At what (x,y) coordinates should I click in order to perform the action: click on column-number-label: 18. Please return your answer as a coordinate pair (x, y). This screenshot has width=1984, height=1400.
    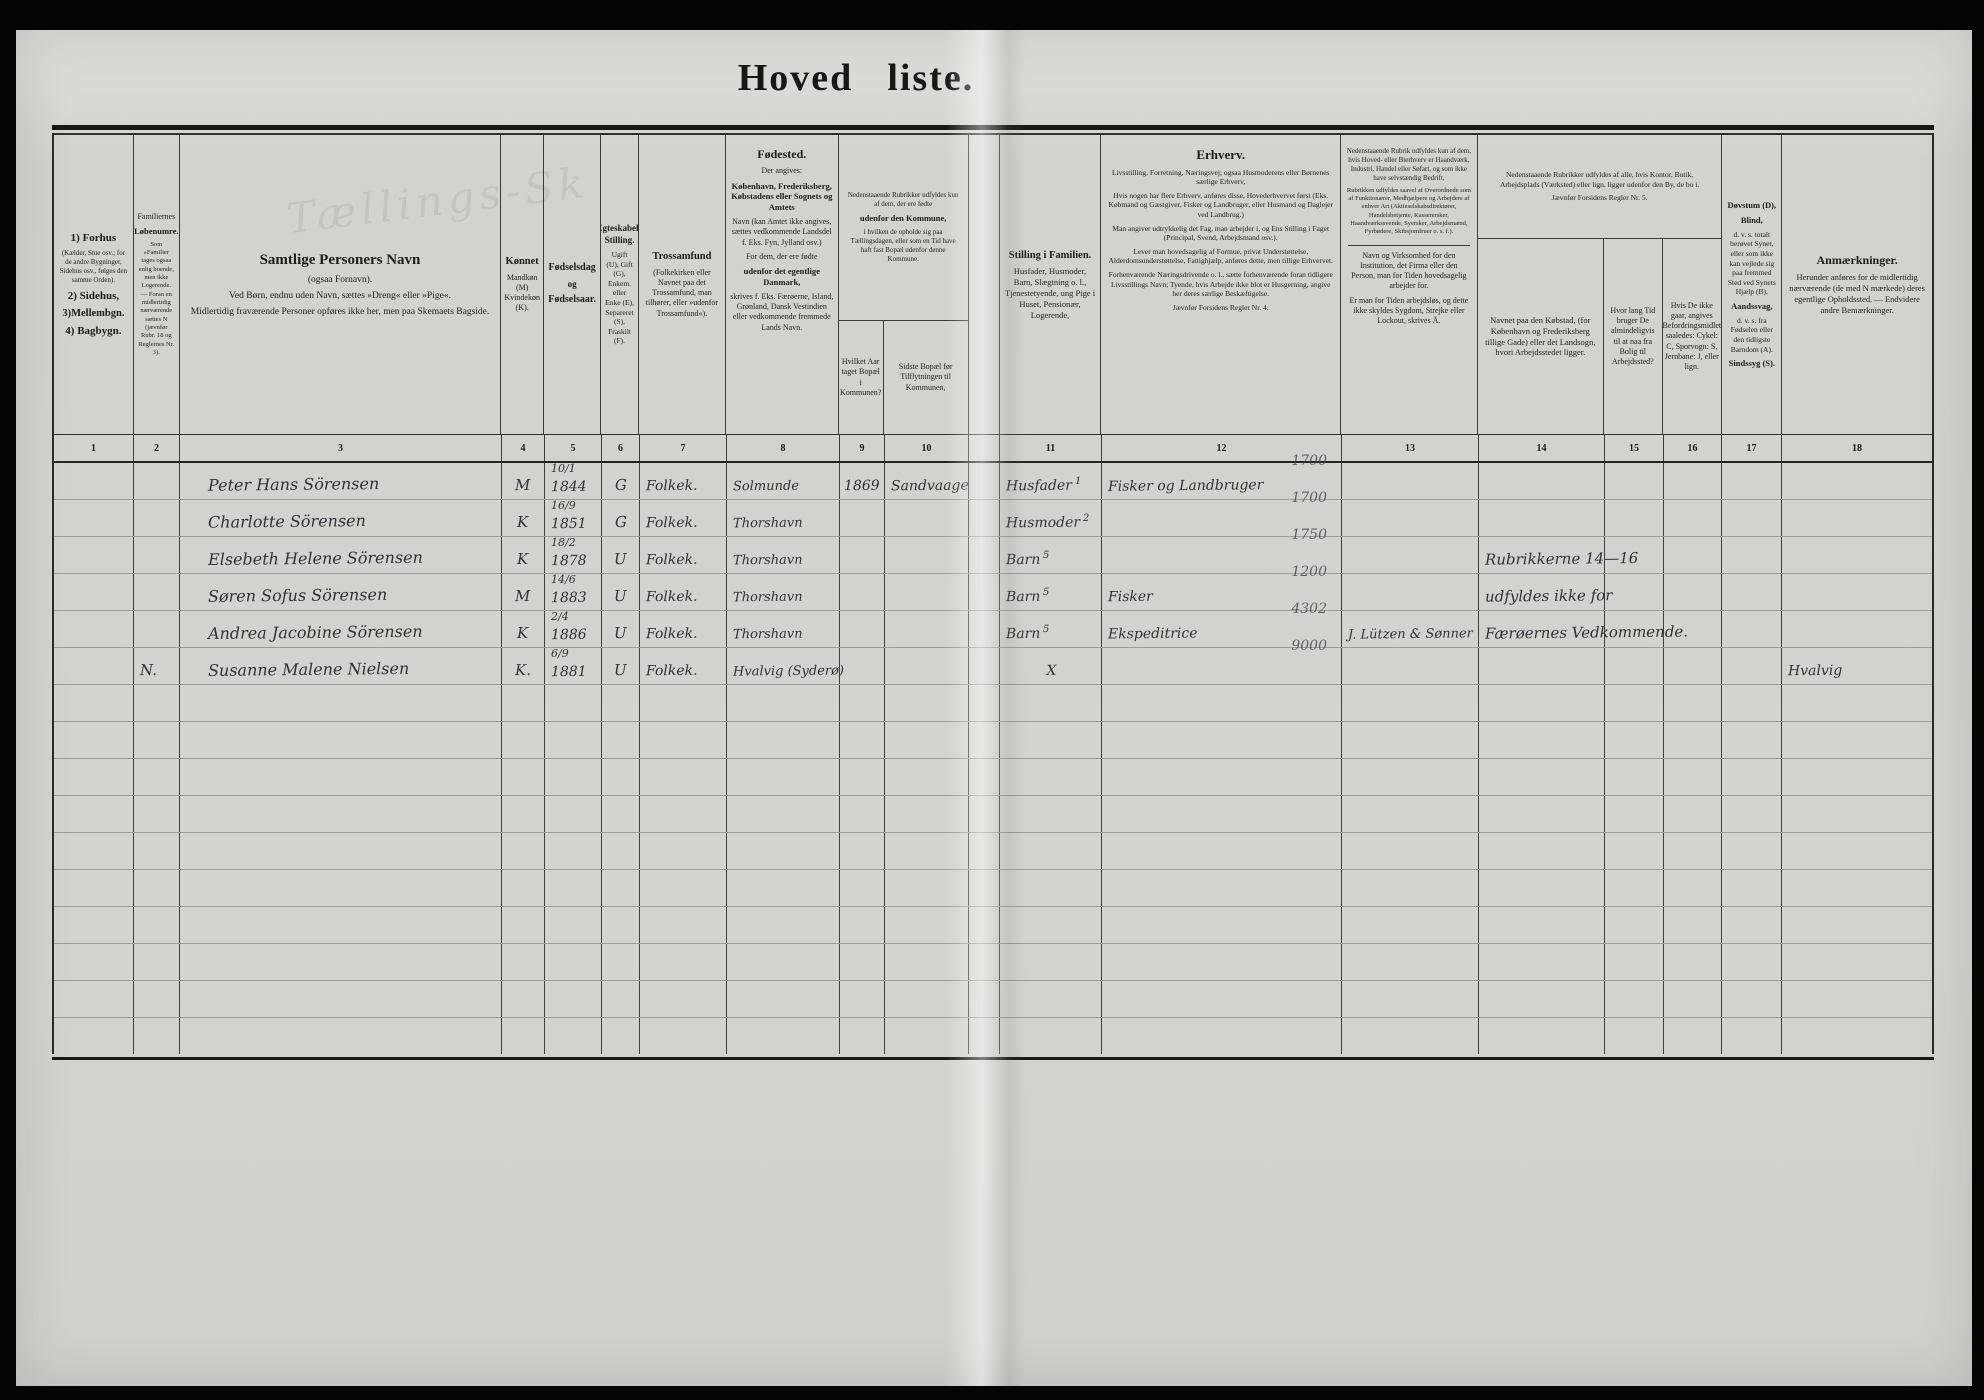
    Looking at the image, I should click on (1857, 448).